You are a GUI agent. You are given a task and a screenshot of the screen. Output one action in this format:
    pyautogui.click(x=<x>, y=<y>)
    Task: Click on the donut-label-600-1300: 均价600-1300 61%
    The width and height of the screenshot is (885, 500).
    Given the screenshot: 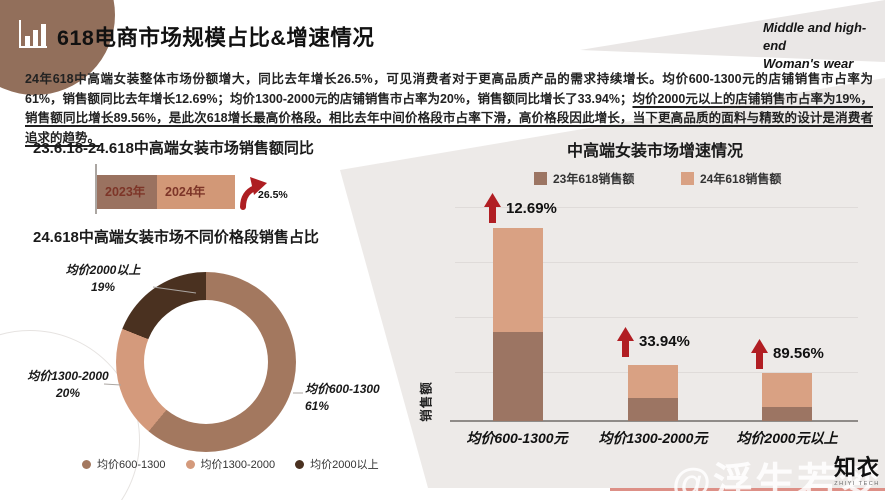 What is the action you would take?
    pyautogui.click(x=360, y=398)
    